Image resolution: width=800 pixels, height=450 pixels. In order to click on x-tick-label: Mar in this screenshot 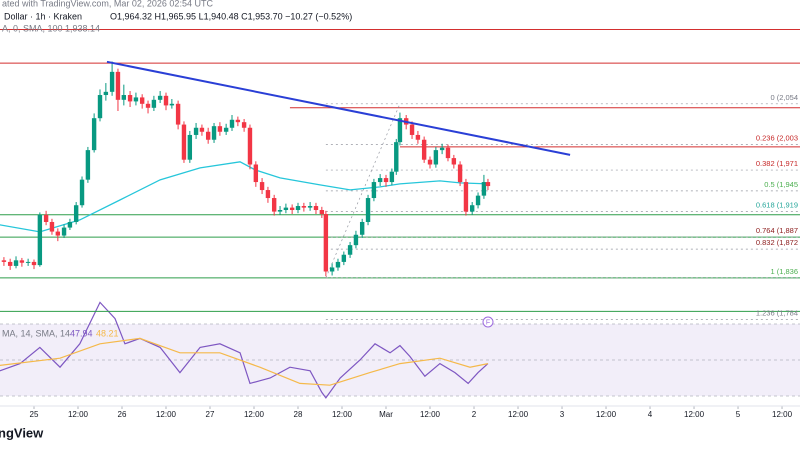, I will do `click(386, 414)`.